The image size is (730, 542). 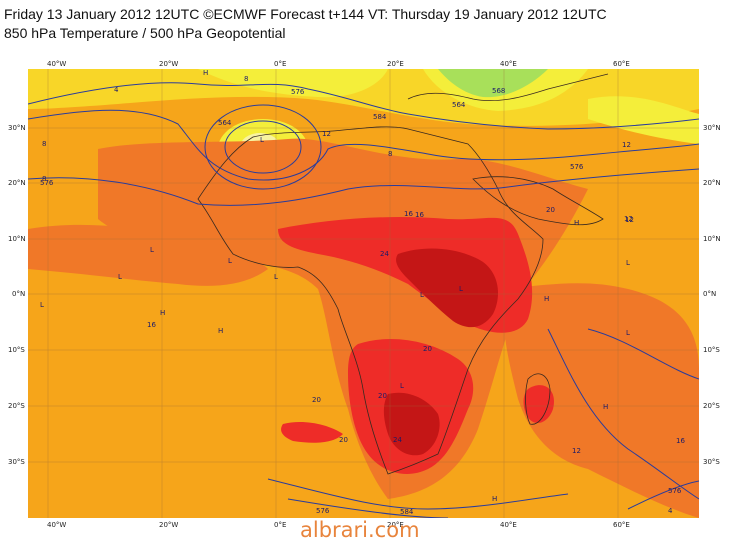 What do you see at coordinates (712, 239) in the screenshot?
I see `lat-label-right-10n: 10°N` at bounding box center [712, 239].